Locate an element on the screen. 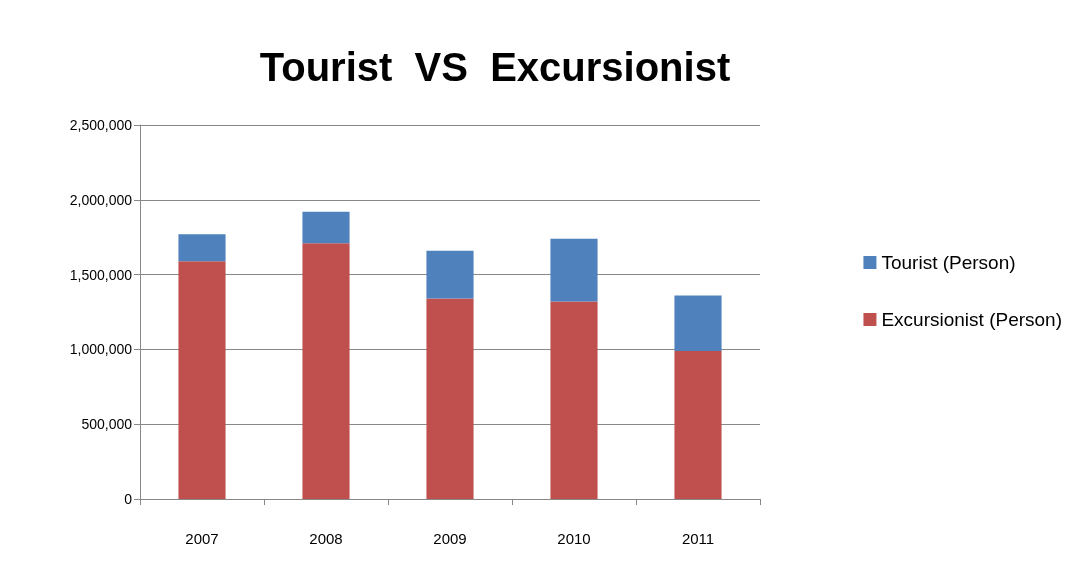 The width and height of the screenshot is (1067, 582). legend-label: Excursionist (Person) is located at coordinates (972, 319).